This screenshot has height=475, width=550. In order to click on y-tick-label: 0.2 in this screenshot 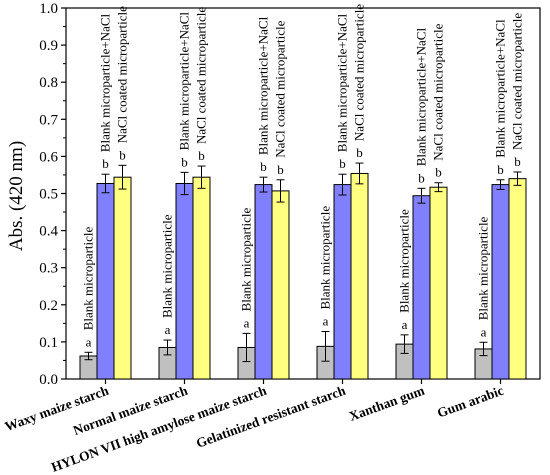, I will do `click(48, 306)`.